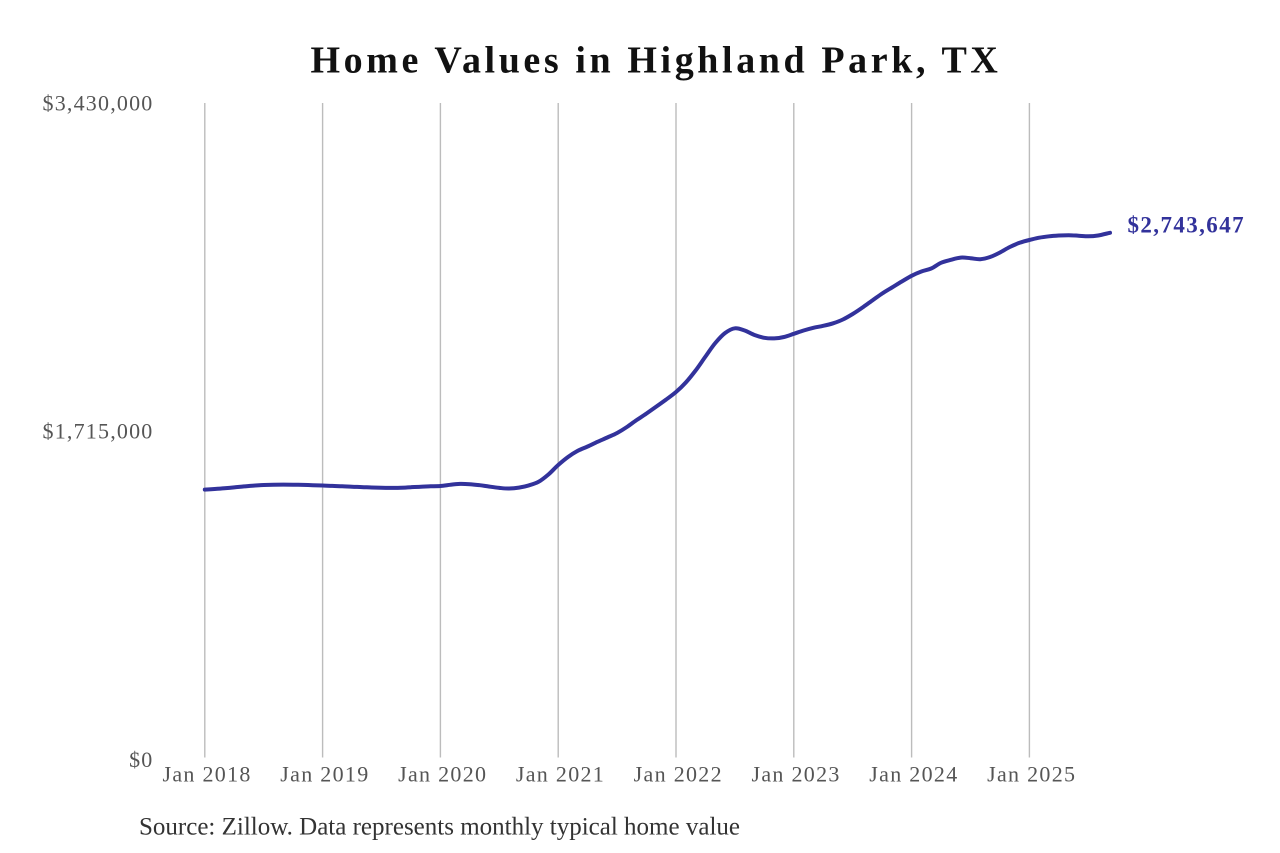  I want to click on svg-text: Jan 2025, so click(1031, 774).